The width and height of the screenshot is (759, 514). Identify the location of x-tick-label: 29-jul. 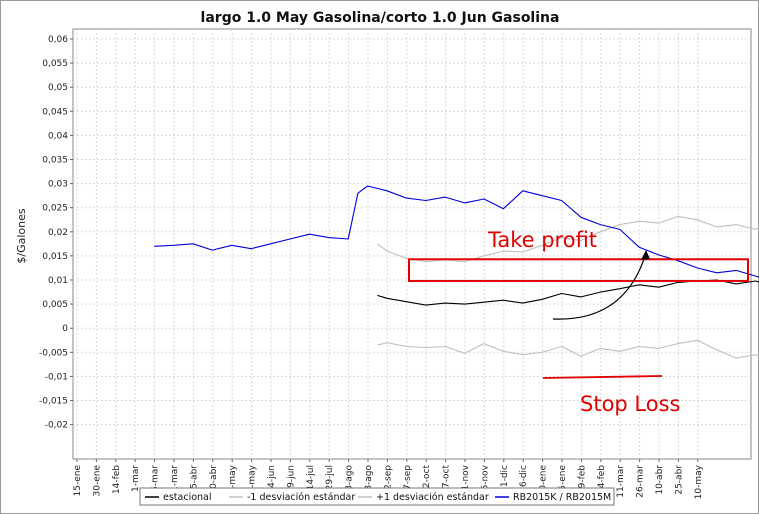
(330, 477).